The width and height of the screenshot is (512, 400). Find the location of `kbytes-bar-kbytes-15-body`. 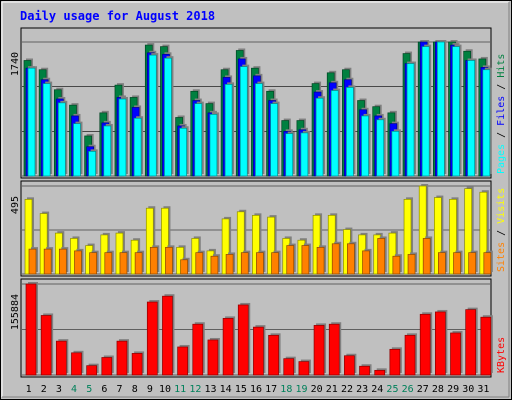

kbytes-bar-kbytes-15-body is located at coordinates (243, 340).